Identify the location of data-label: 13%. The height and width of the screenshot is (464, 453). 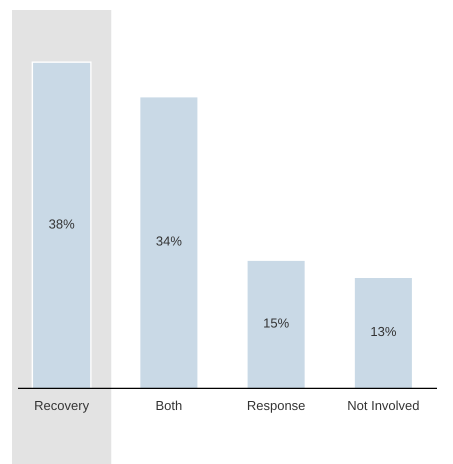
(383, 332).